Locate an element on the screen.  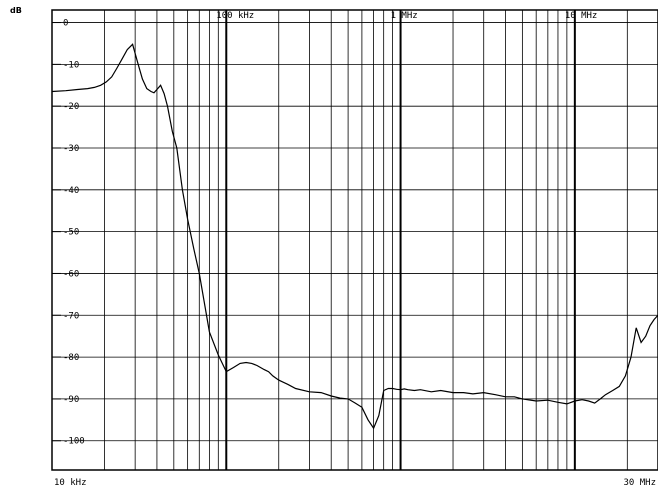
y-tick-label: -60 is located at coordinates (71, 274).